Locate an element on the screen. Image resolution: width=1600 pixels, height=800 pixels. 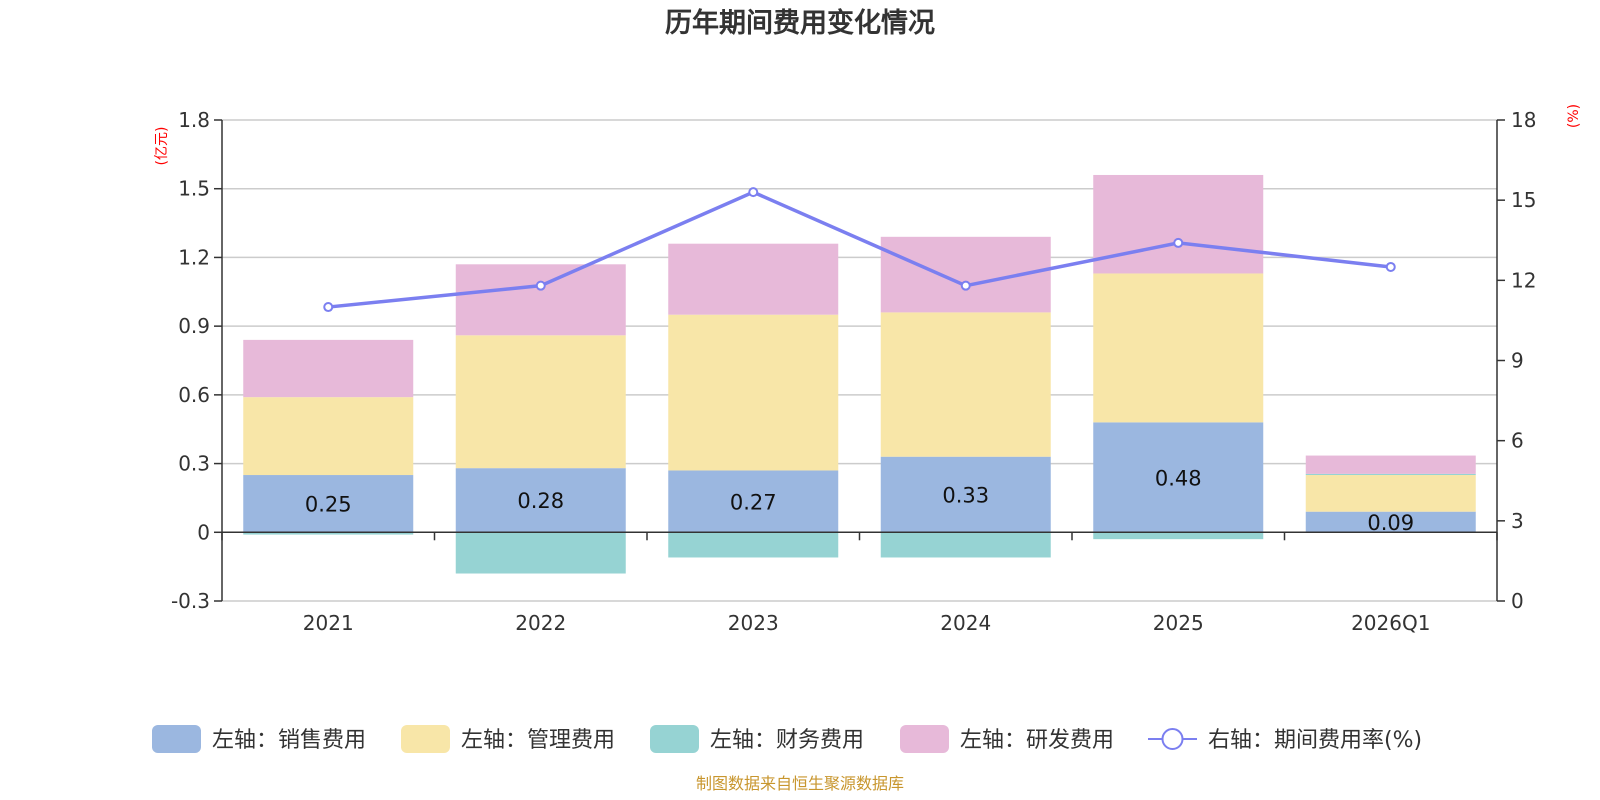
right-axis-tick-label: 0 is located at coordinates (1517, 601).